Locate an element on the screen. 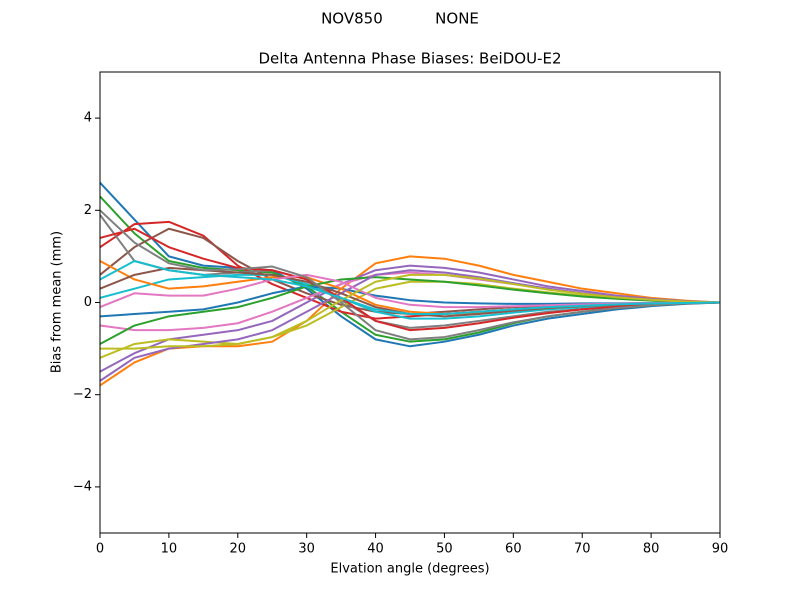  x-tick-label: 0 is located at coordinates (100, 549).